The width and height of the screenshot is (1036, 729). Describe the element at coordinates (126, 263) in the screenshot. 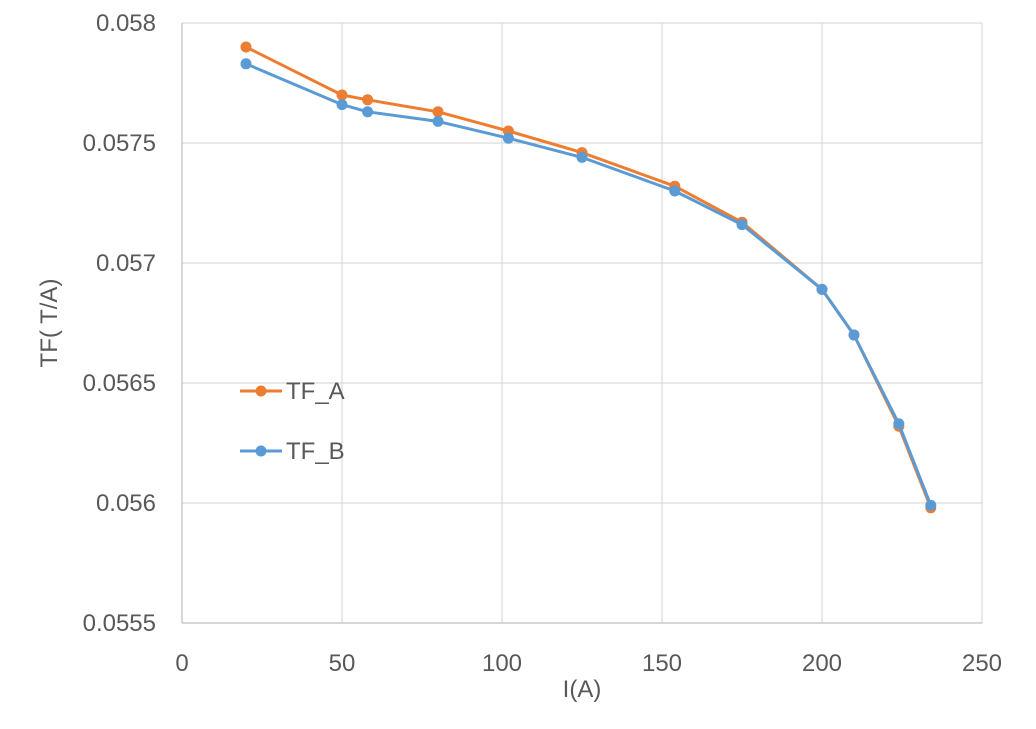

I see `y-tick-label: 0.057` at that location.